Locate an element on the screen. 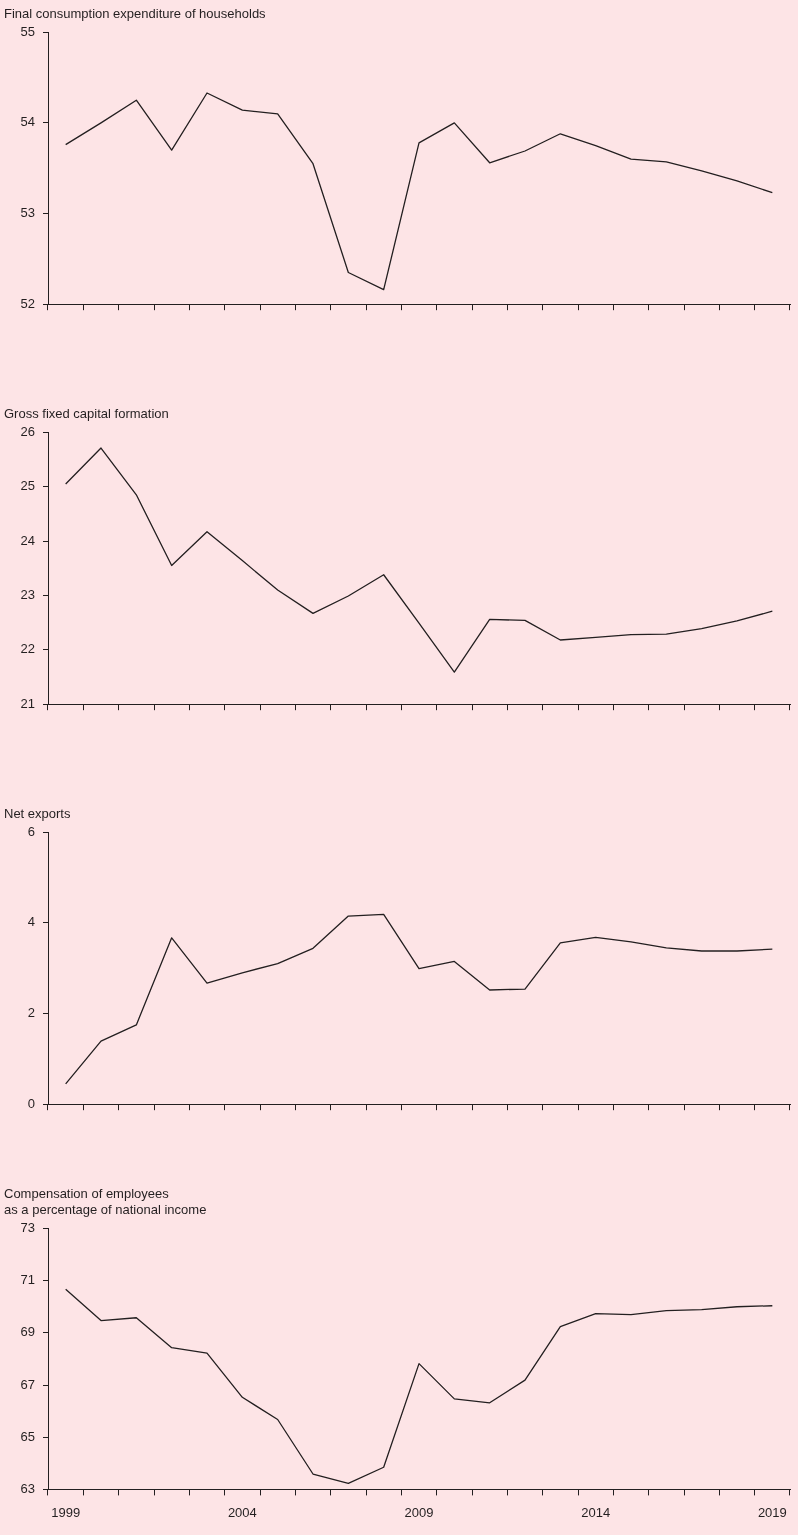 The width and height of the screenshot is (798, 1535). x-tick-label: 2004 is located at coordinates (242, 1512).